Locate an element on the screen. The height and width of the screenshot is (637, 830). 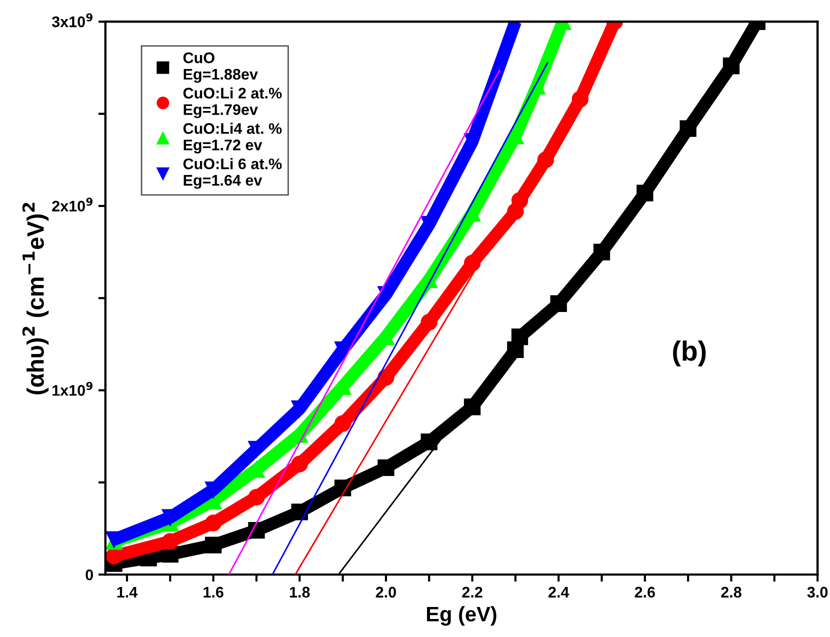
y-axis-title: (αhυ)$^{2}$ (cm$^{−1}$eV)$^{2}$ is located at coordinates (35, 298).